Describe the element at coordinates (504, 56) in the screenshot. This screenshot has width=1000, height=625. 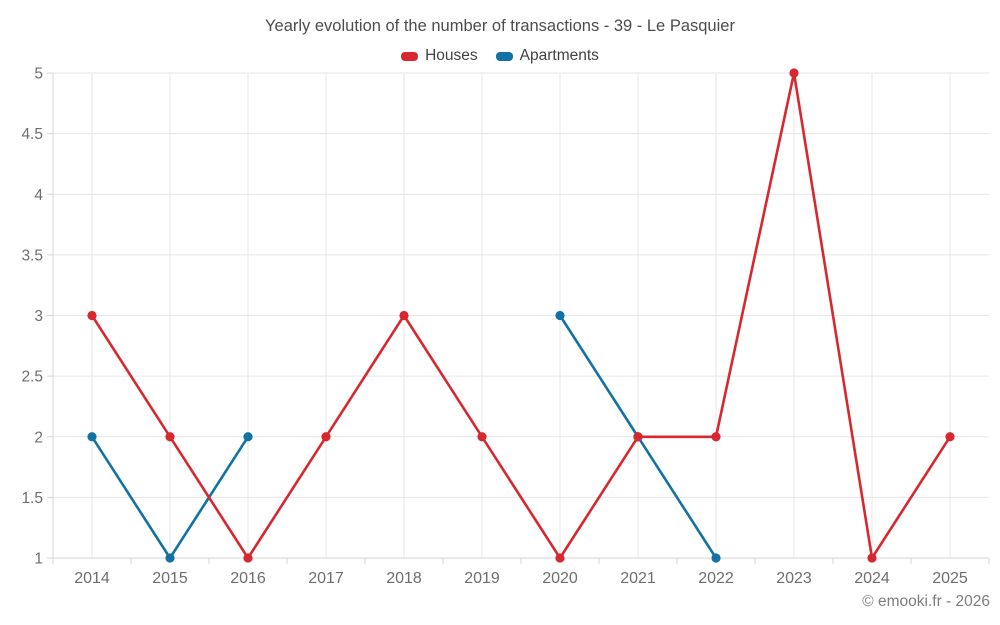
I see `apartments-swatch-icon` at that location.